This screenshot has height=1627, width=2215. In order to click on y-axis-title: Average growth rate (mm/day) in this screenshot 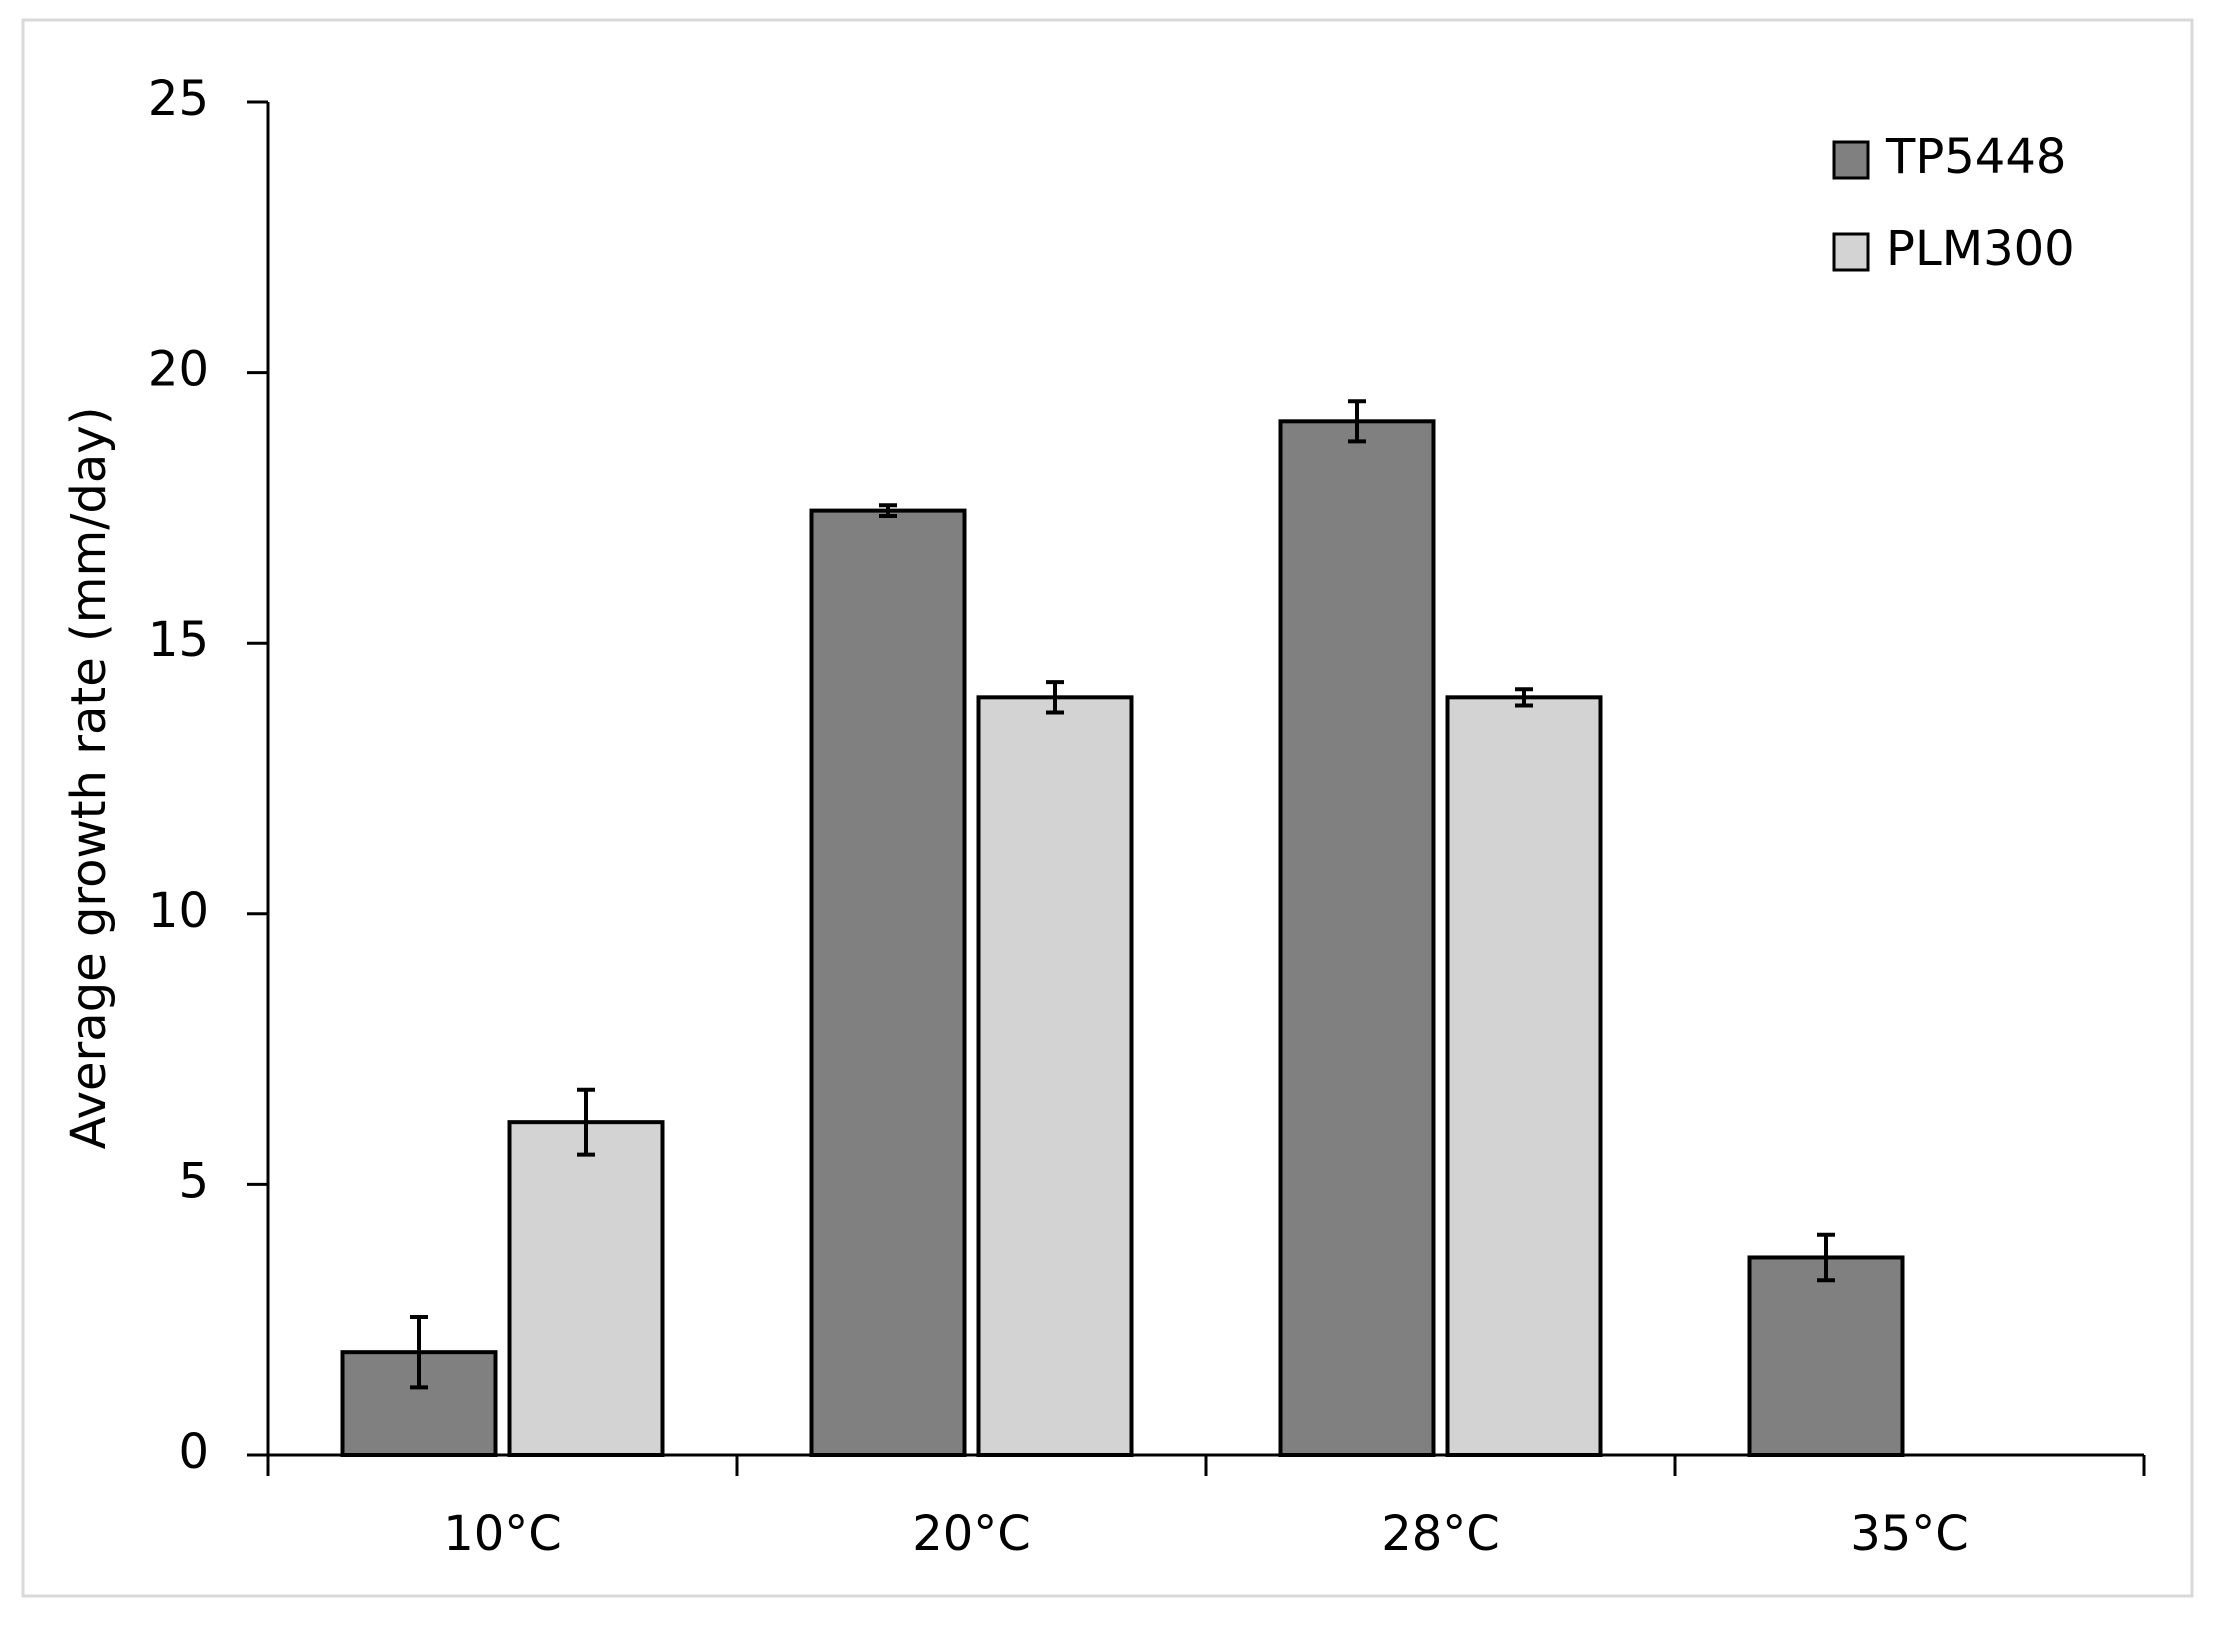, I will do `click(89, 778)`.